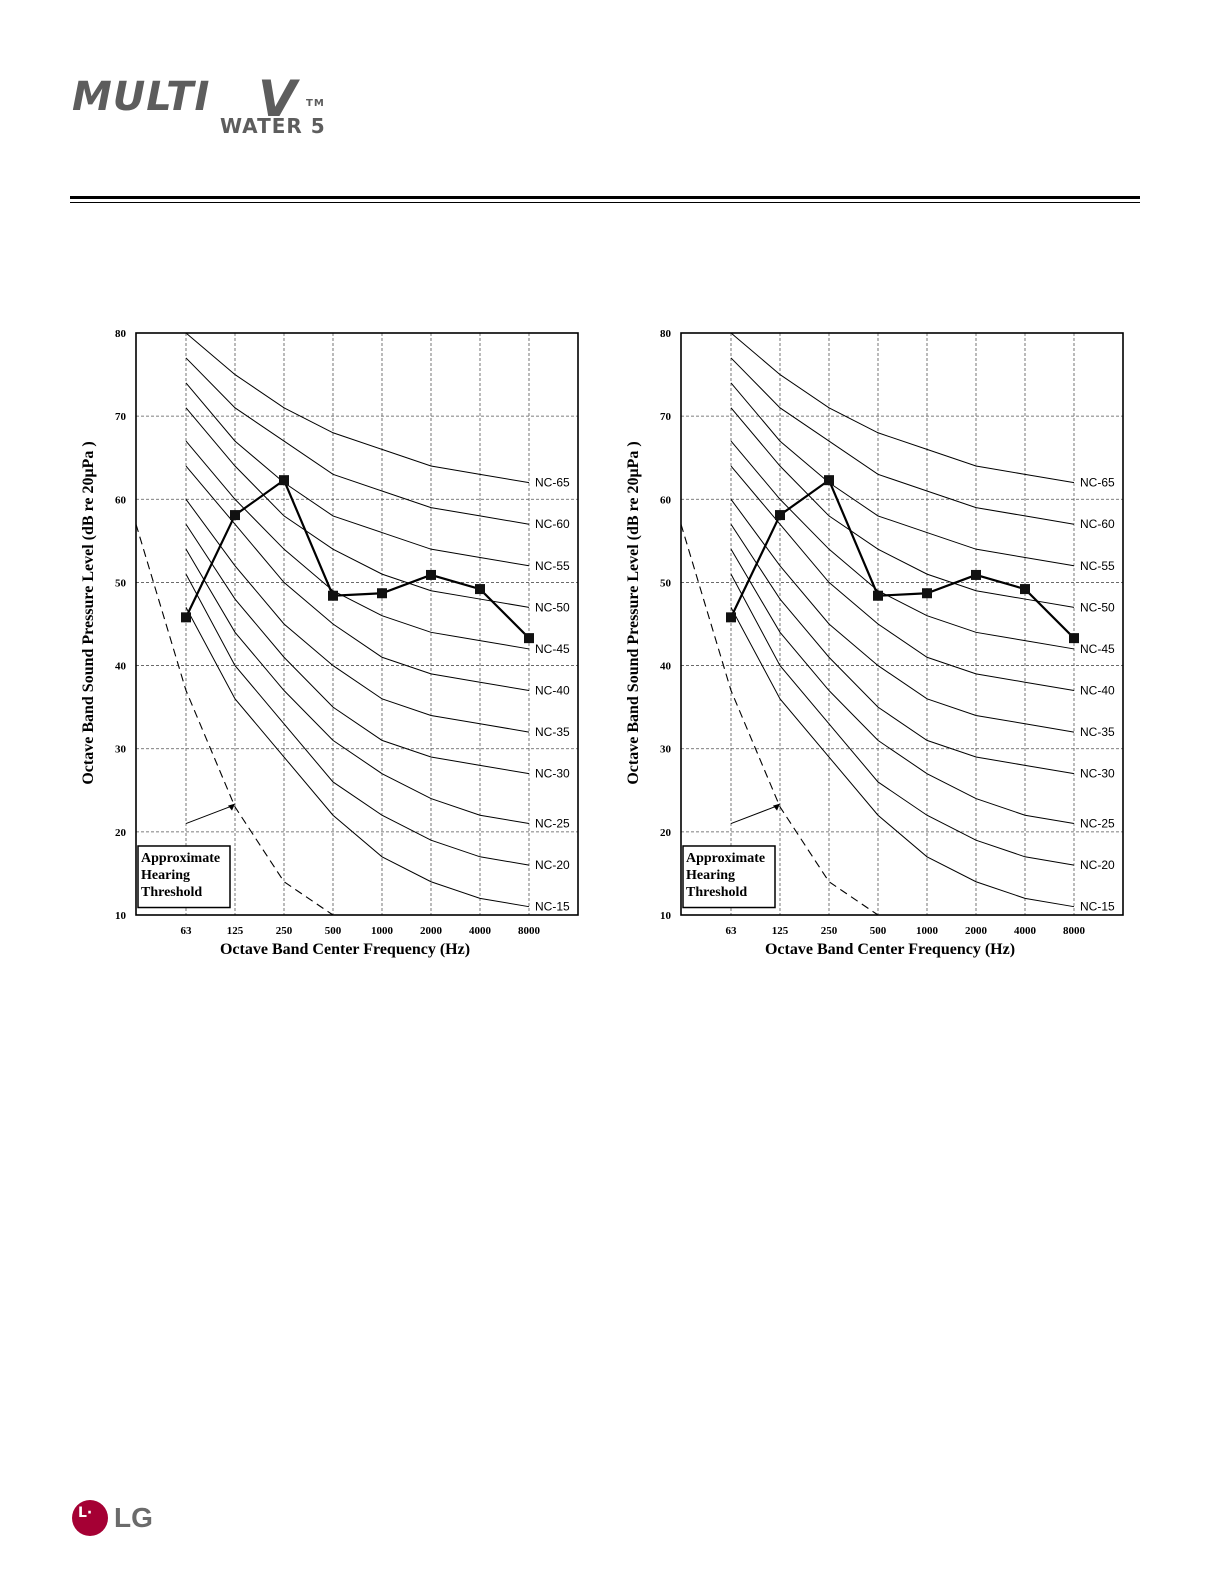  What do you see at coordinates (209, 815) in the screenshot?
I see `threshold-arrow-line` at bounding box center [209, 815].